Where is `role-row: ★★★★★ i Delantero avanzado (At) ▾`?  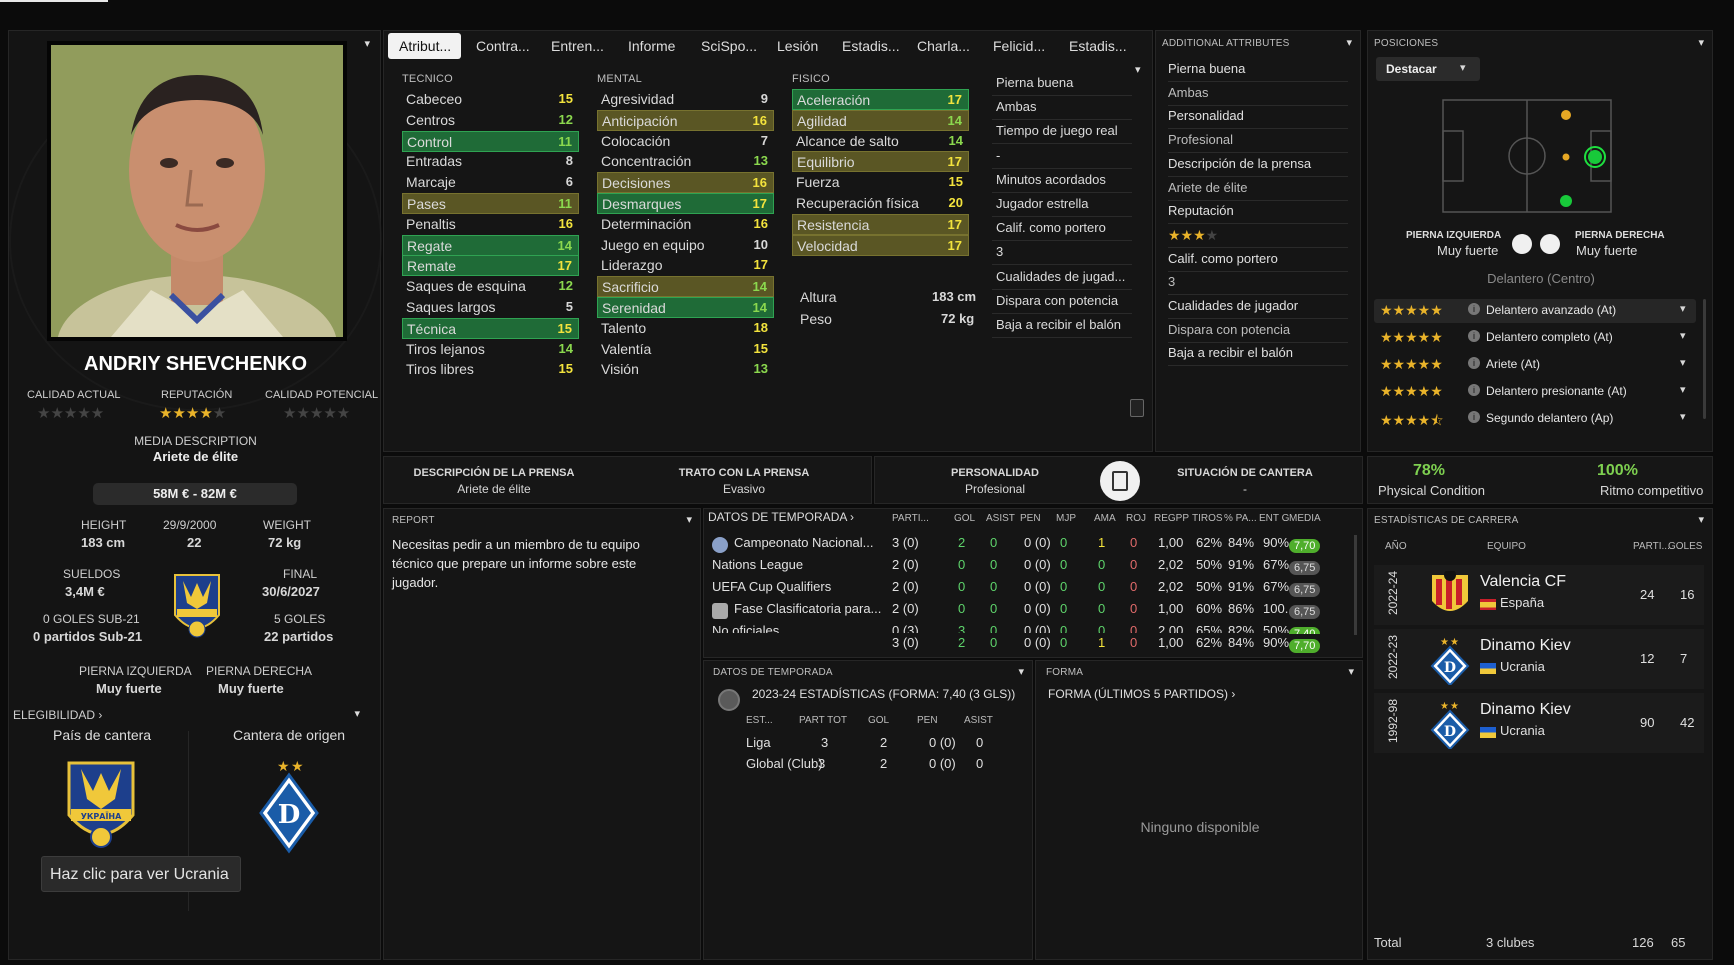 role-row: ★★★★★ i Delantero avanzado (At) ▾ is located at coordinates (1535, 311).